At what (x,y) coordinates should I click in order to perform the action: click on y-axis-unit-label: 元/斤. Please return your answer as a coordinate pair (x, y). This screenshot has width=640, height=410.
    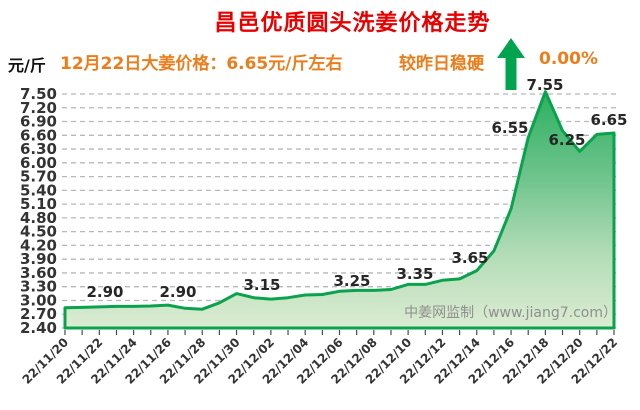
    Looking at the image, I should click on (27, 65).